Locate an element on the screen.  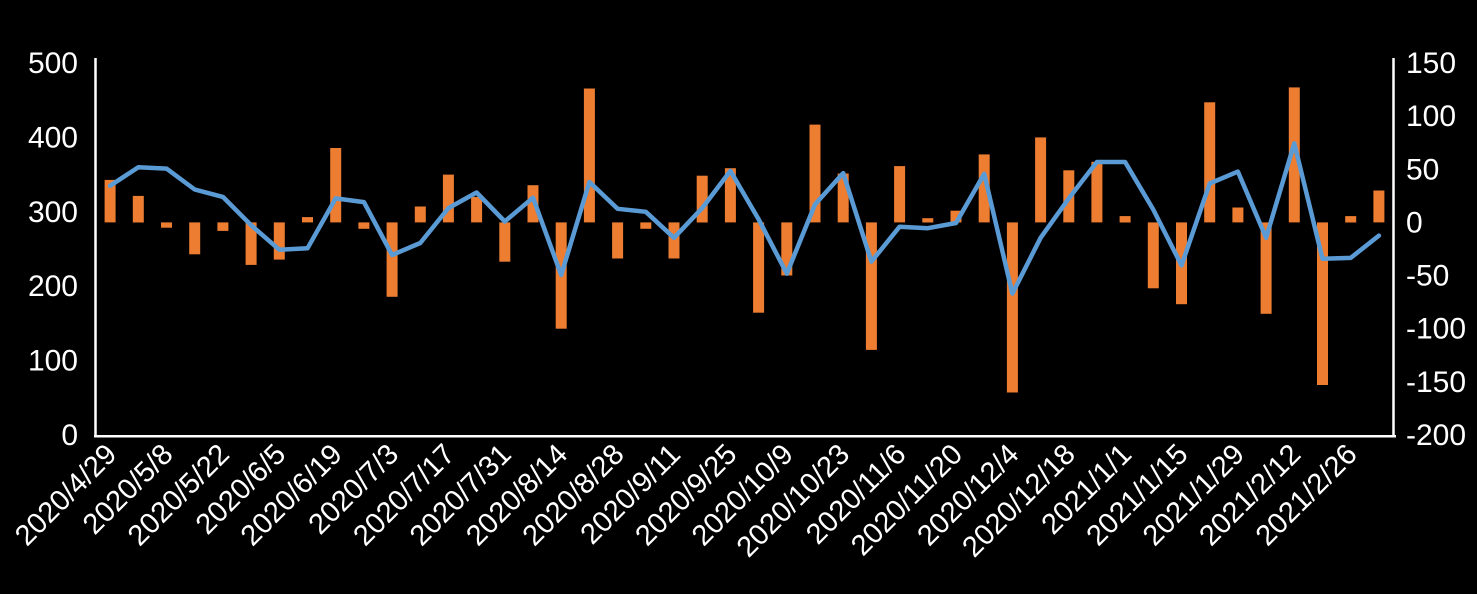
right-y-axis: -200 -150 -100 -50 0 50 100 150 is located at coordinates (1429, 249).